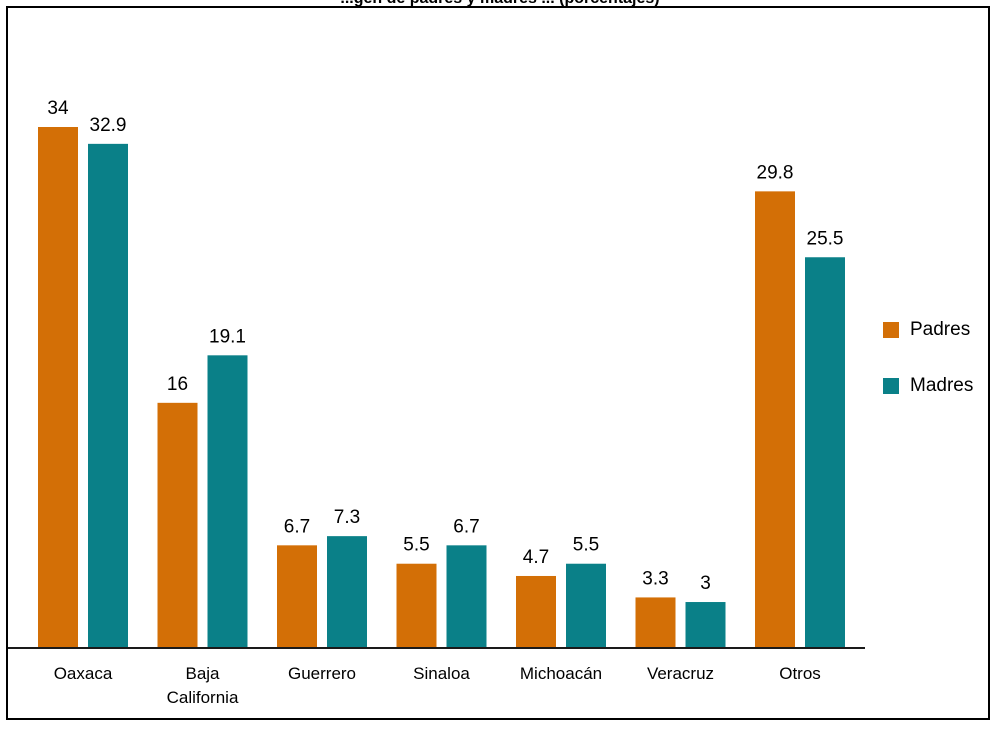  I want to click on value-label-padres-2: 6.7, so click(297, 526).